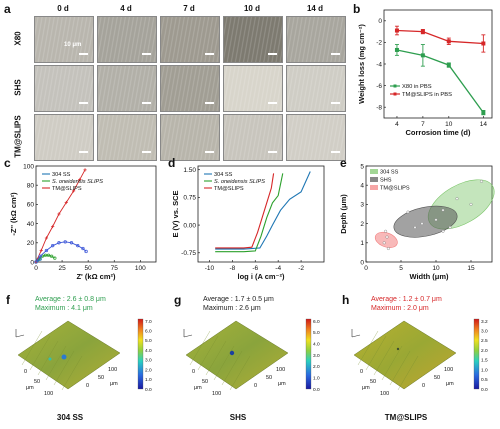  Describe the element at coordinates (380, 21) in the screenshot. I see `chart-b-ytick-label: 0` at that location.